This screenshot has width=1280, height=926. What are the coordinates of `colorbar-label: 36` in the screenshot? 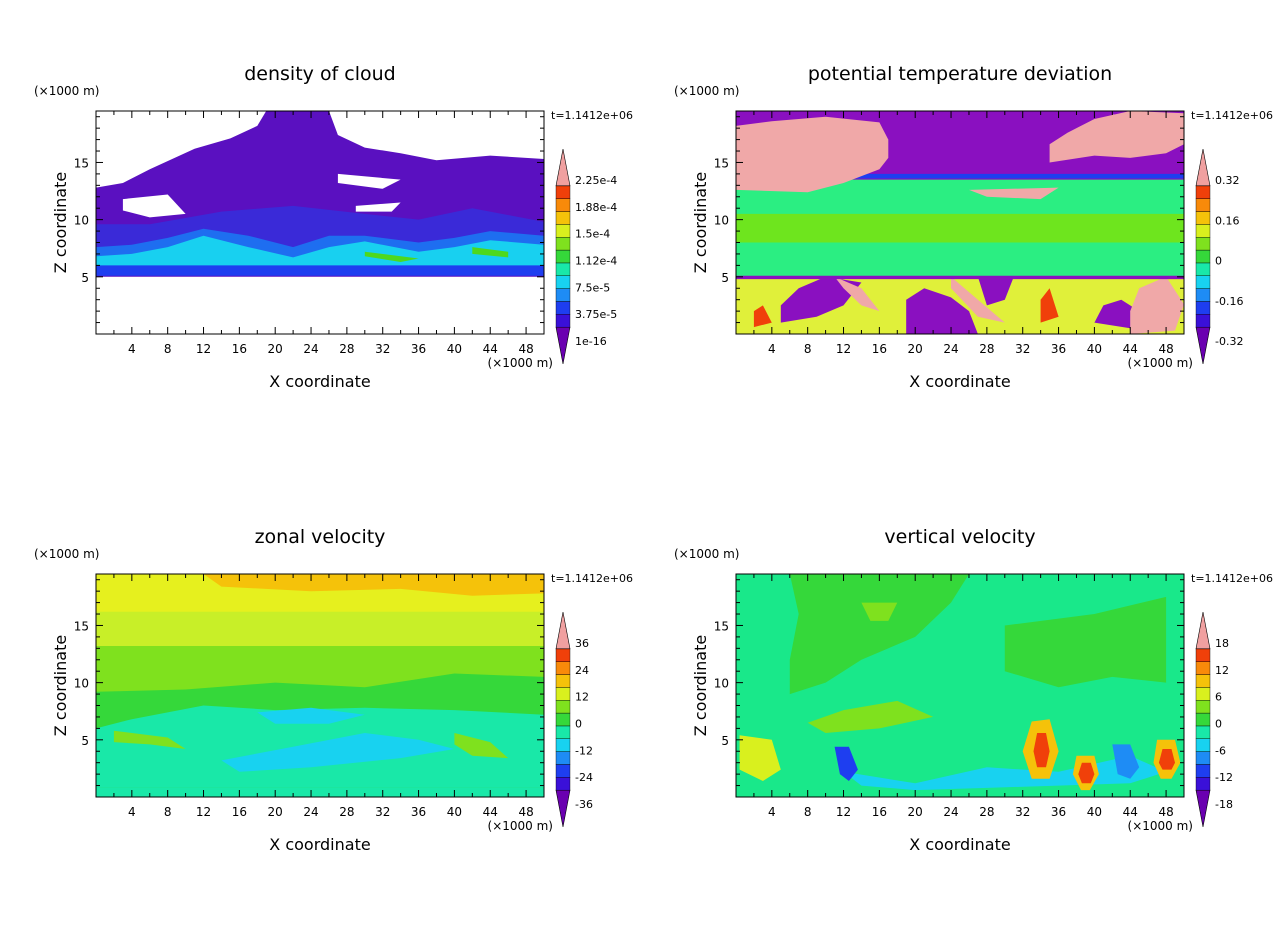 It's located at (582, 643).